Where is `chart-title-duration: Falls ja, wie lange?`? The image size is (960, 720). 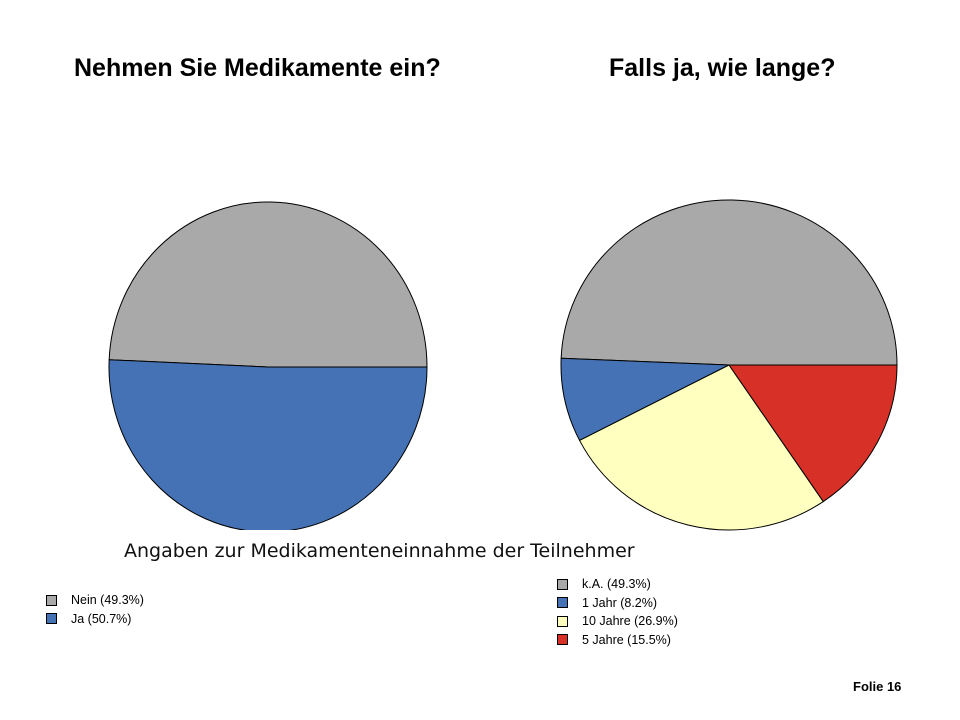
chart-title-duration: Falls ja, wie lange? is located at coordinates (722, 68).